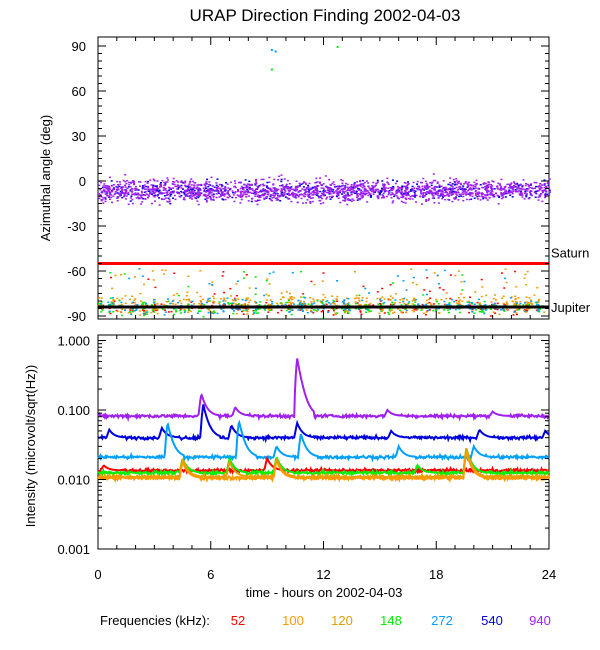 The width and height of the screenshot is (600, 650). Describe the element at coordinates (210, 574) in the screenshot. I see `x-tick-label: 6` at that location.